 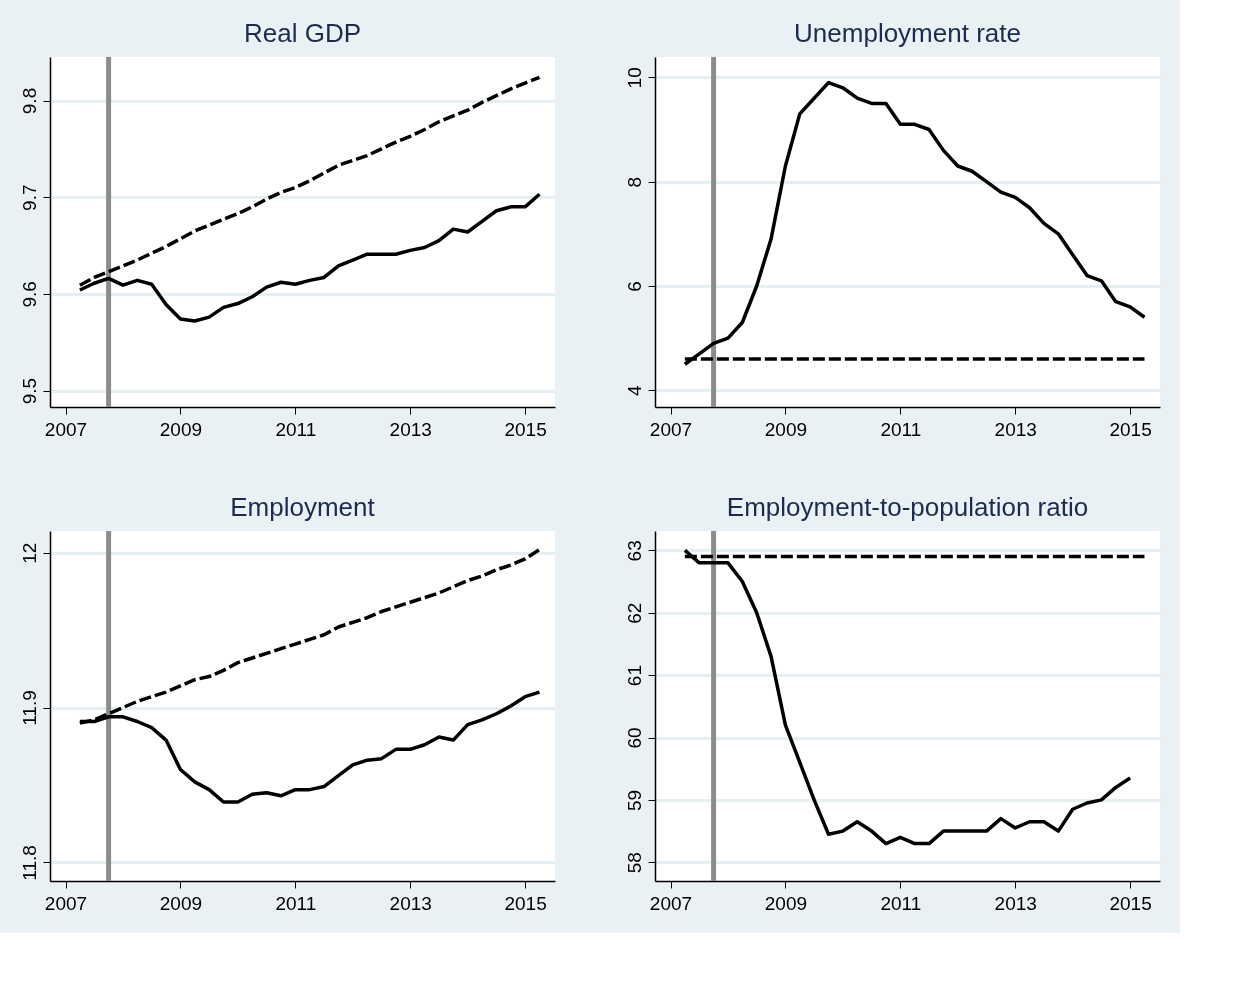 I want to click on y-tick-label: 9.6, so click(x=29, y=294).